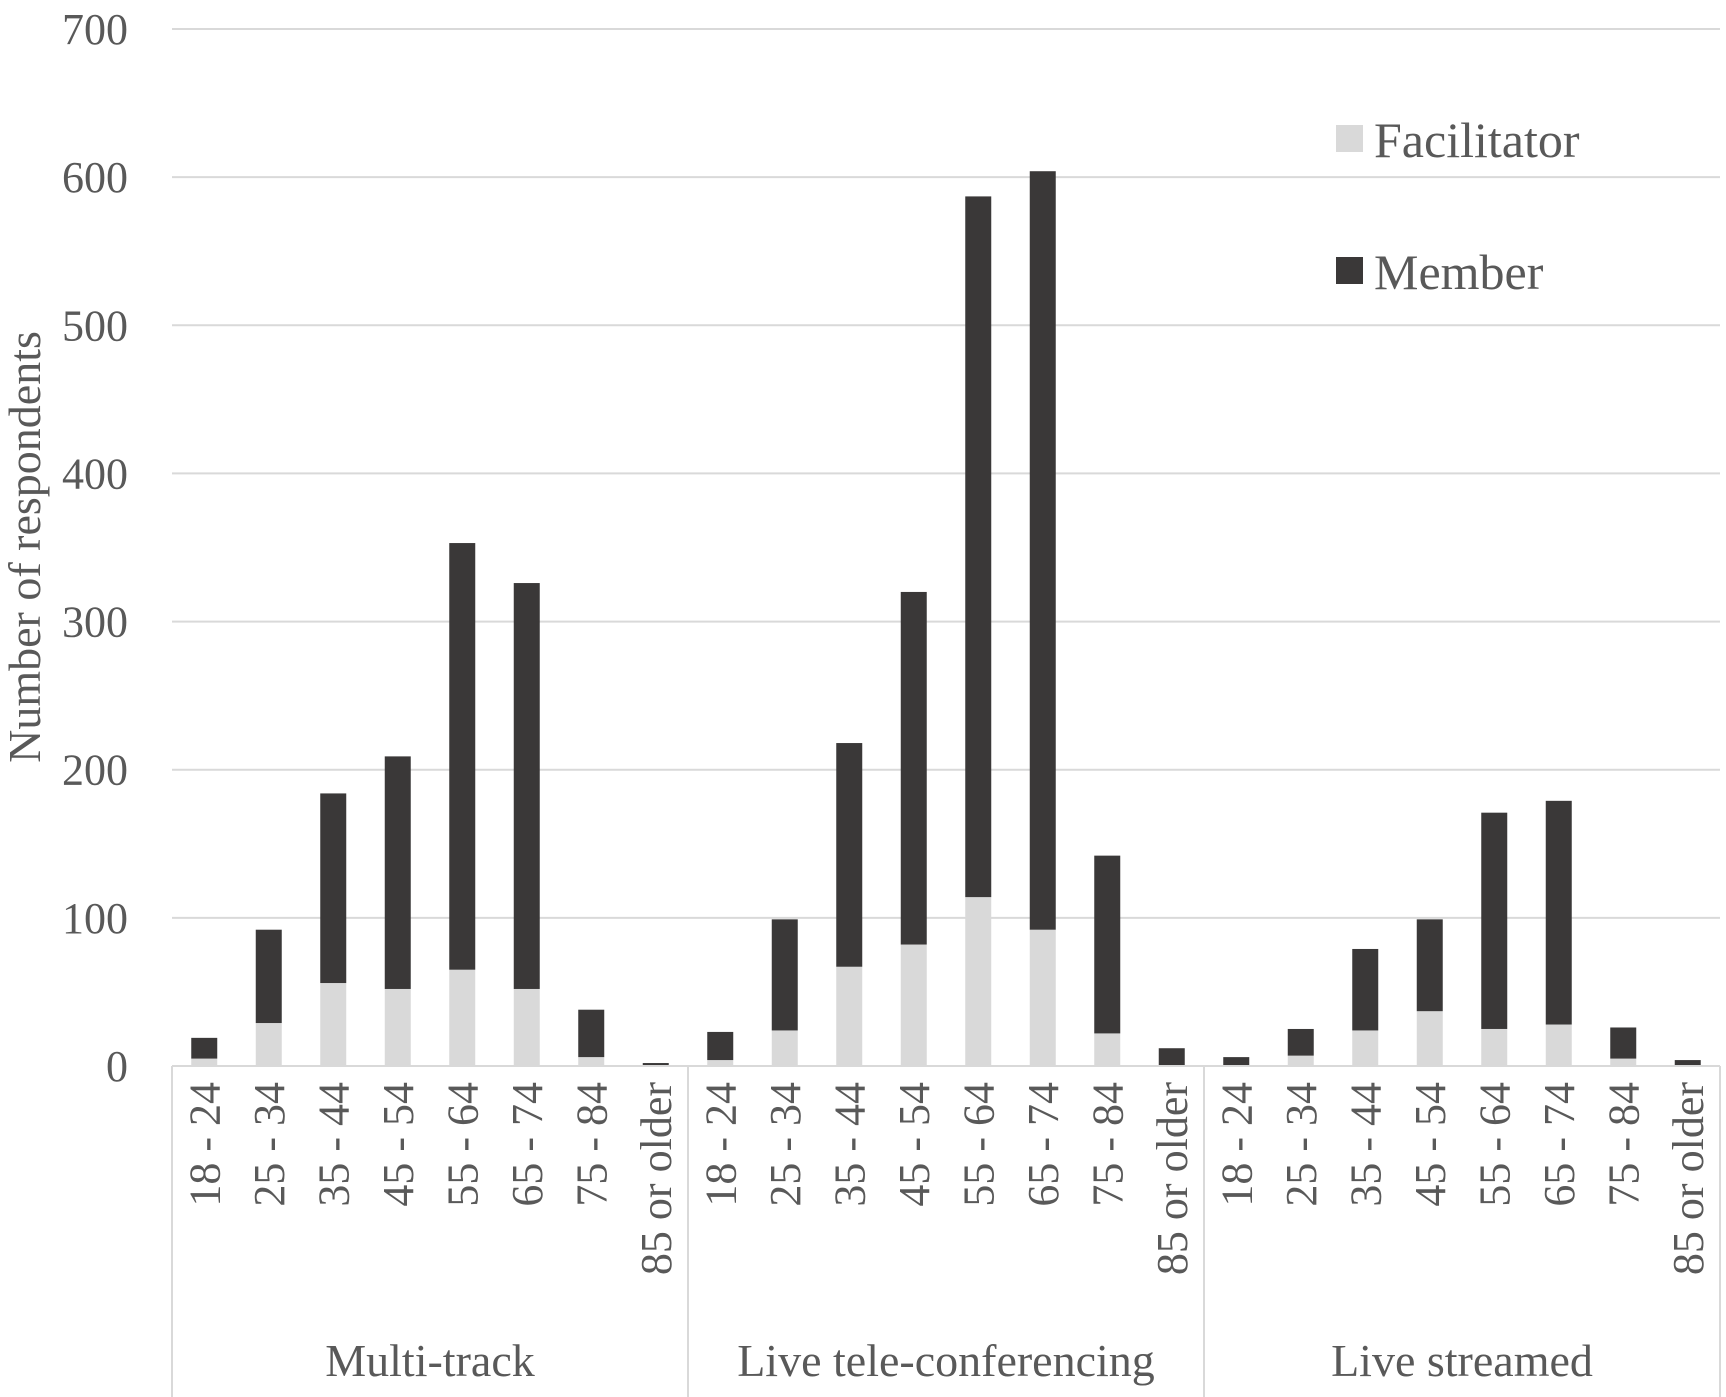 This screenshot has width=1726, height=1397. Describe the element at coordinates (95, 325) in the screenshot. I see `y-tick-label: 500` at that location.